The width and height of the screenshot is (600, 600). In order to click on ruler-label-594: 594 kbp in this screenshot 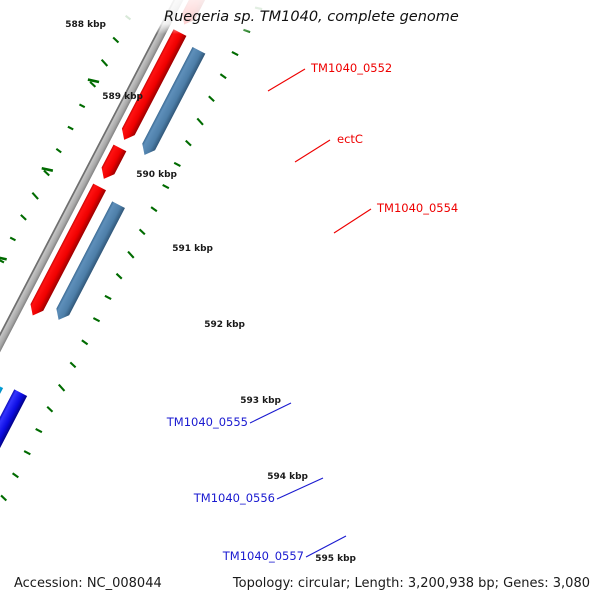, I will do `click(287, 477)`.